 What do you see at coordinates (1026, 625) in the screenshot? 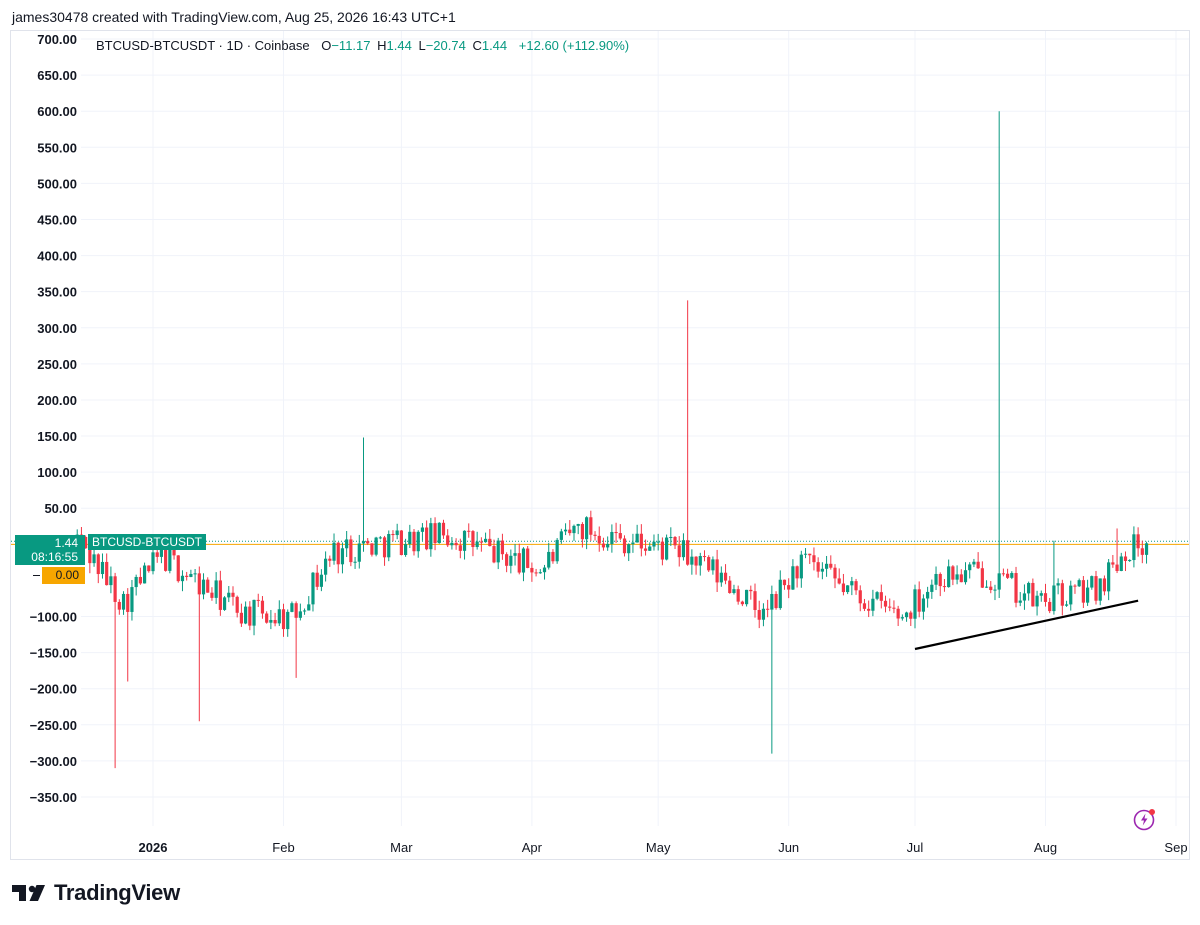
I see `drawings` at bounding box center [1026, 625].